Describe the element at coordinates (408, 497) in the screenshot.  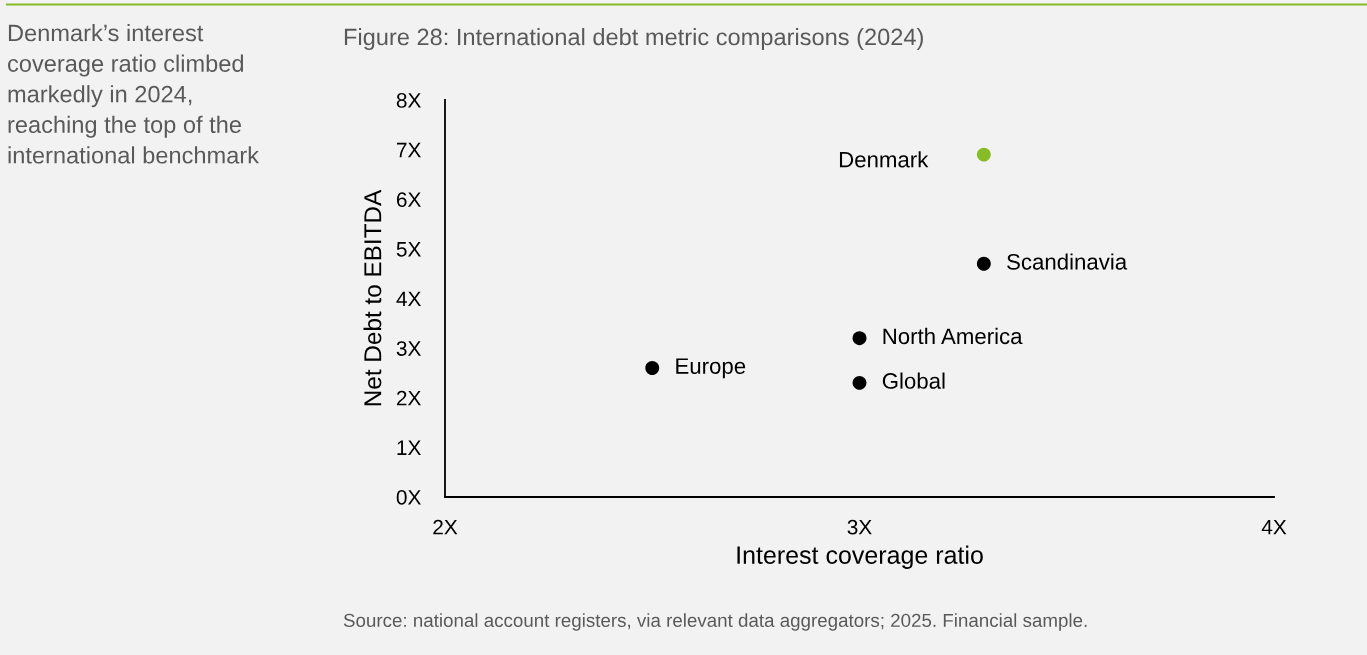
I see `y-tick-label: 0X` at that location.